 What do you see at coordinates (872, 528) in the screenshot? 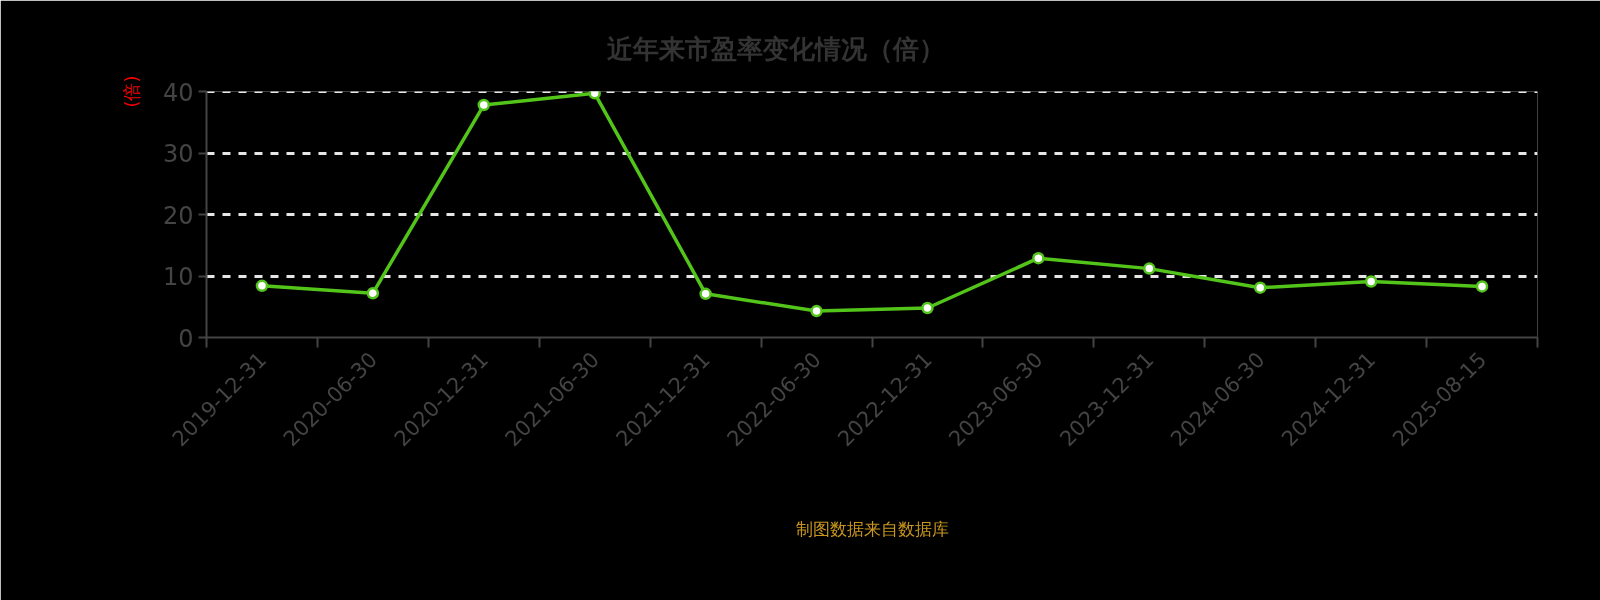
I see `text: 制图数据来自数据库` at bounding box center [872, 528].